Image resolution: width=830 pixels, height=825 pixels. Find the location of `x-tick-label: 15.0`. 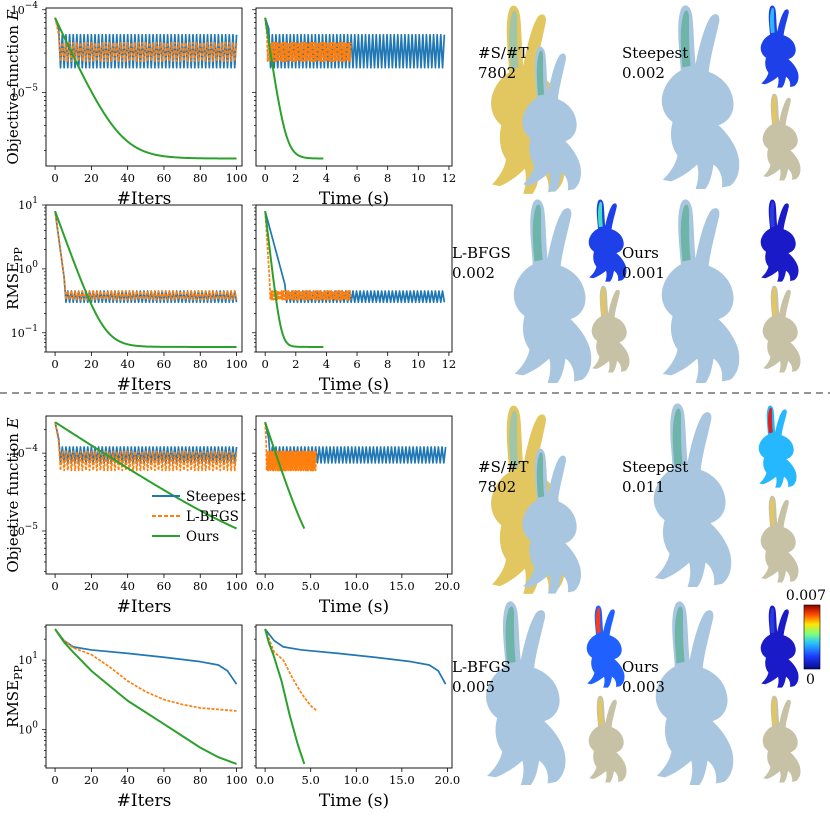

x-tick-label: 15.0 is located at coordinates (402, 780).